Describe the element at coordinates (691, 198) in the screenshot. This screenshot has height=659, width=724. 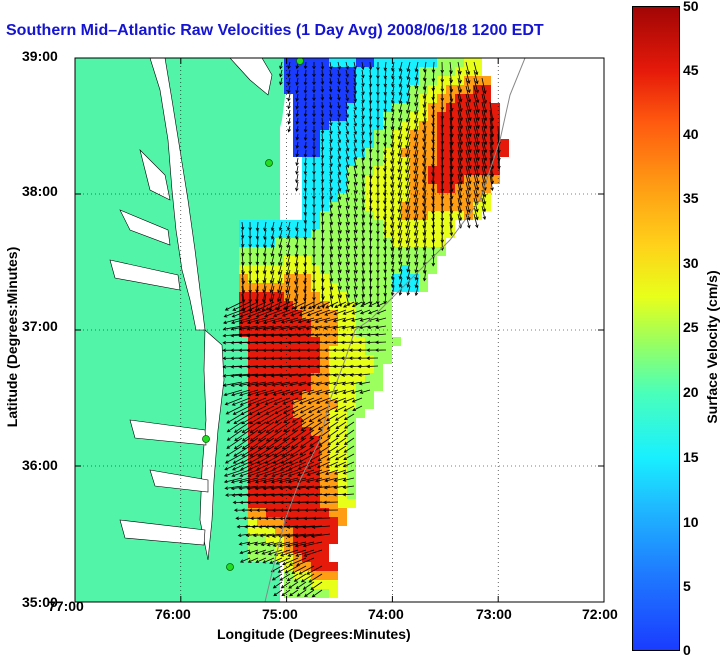
I see `colorbar-tick-label: 35` at that location.